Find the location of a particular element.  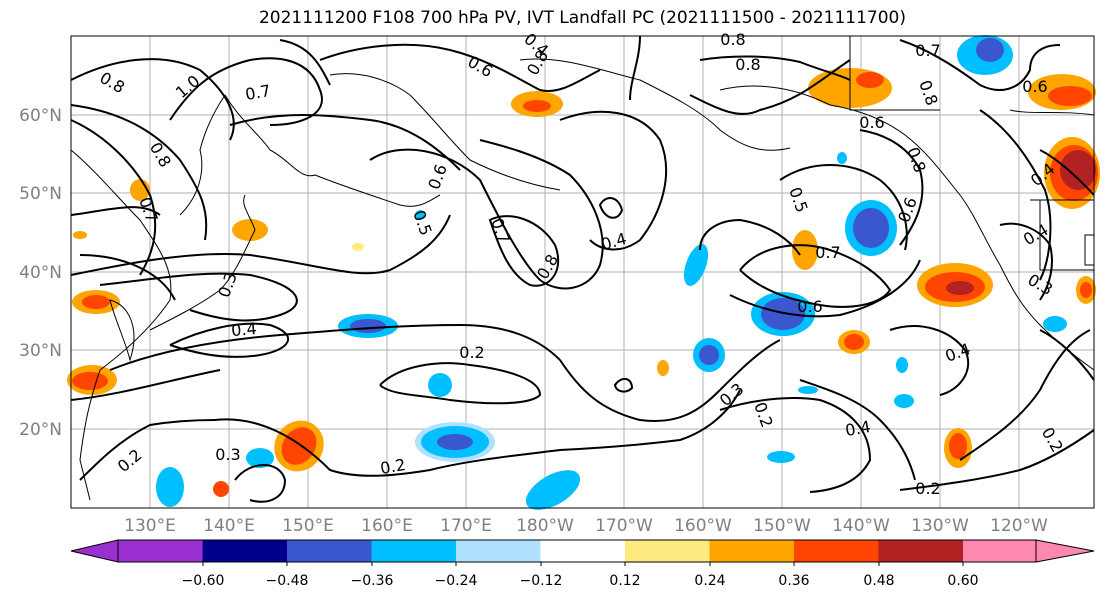

lat-tick-label: 40°N is located at coordinates (40, 273).